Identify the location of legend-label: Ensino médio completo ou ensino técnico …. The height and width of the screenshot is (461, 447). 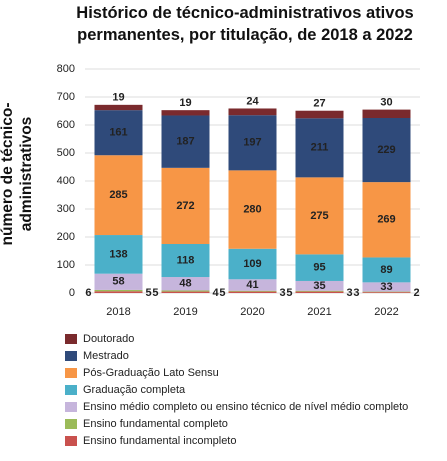
(245, 407).